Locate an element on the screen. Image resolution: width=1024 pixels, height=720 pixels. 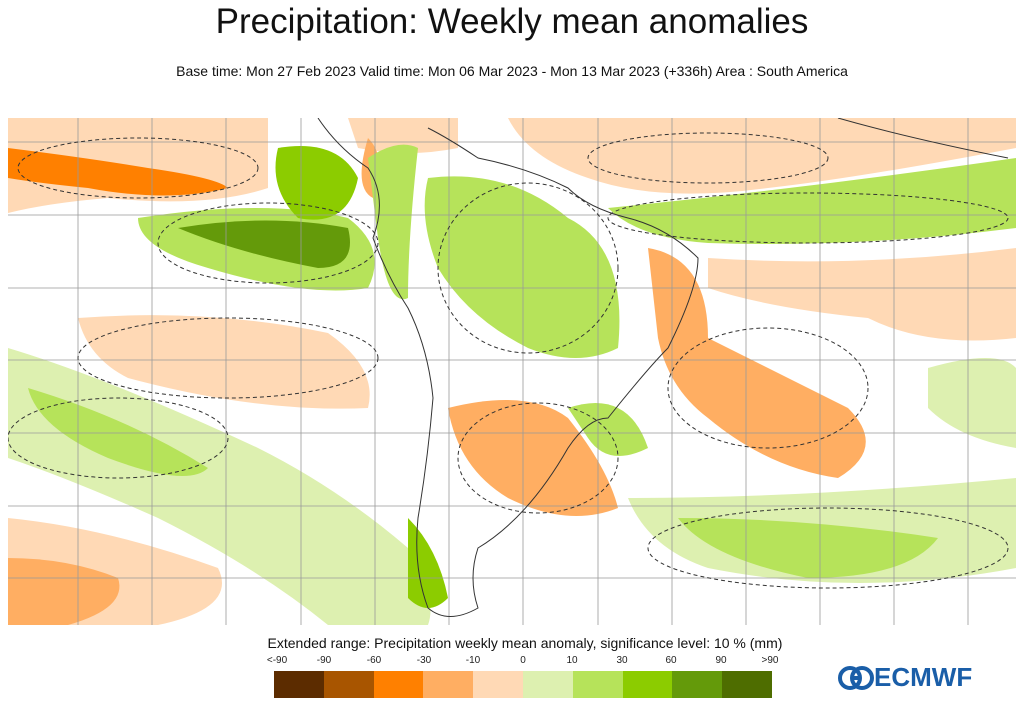
page-title: Precipitation: Weekly mean anomalies is located at coordinates (512, 21).